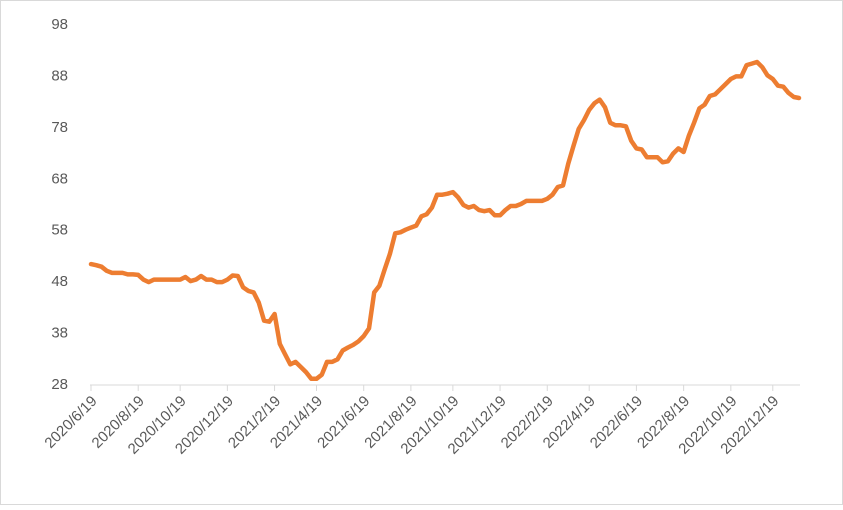 The height and width of the screenshot is (510, 843). I want to click on y-tick-label: 98, so click(59, 24).